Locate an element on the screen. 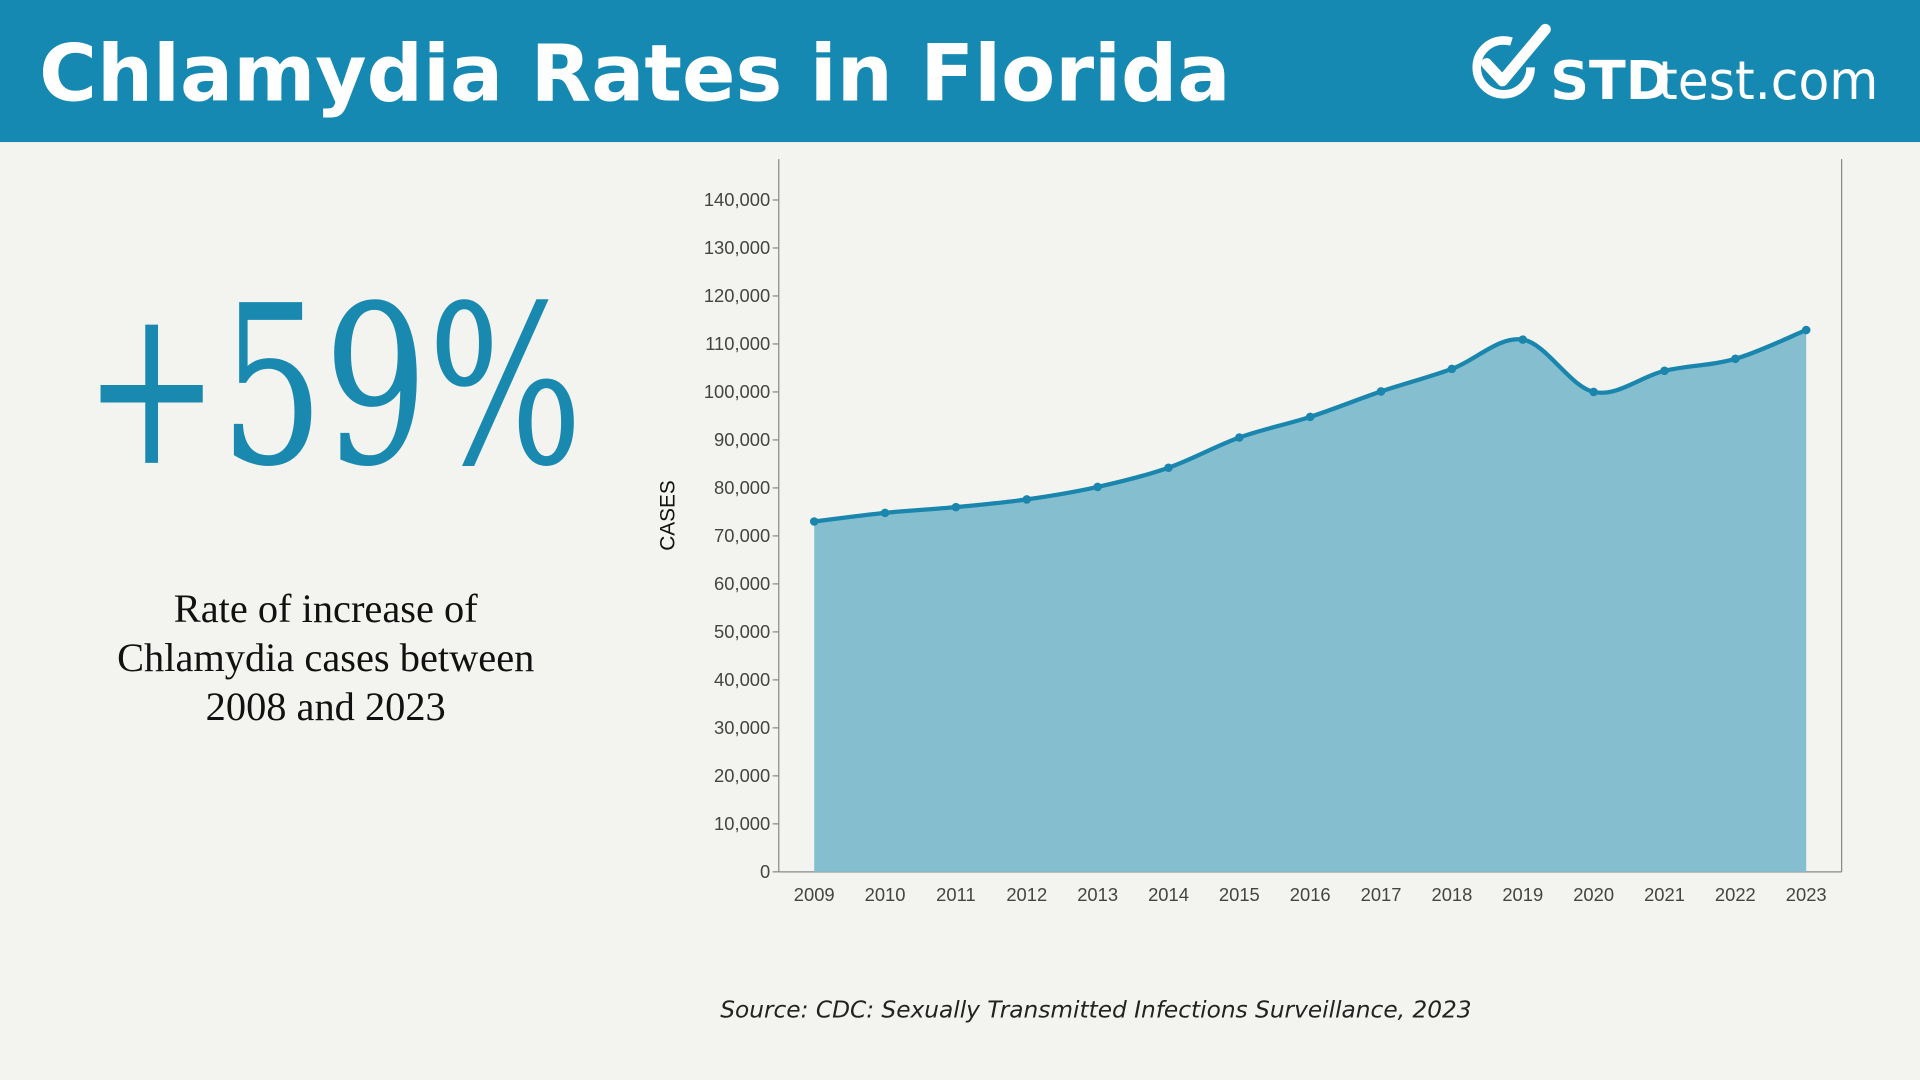 This screenshot has width=1920, height=1080. x-tick-label: 2019 is located at coordinates (1522, 894).